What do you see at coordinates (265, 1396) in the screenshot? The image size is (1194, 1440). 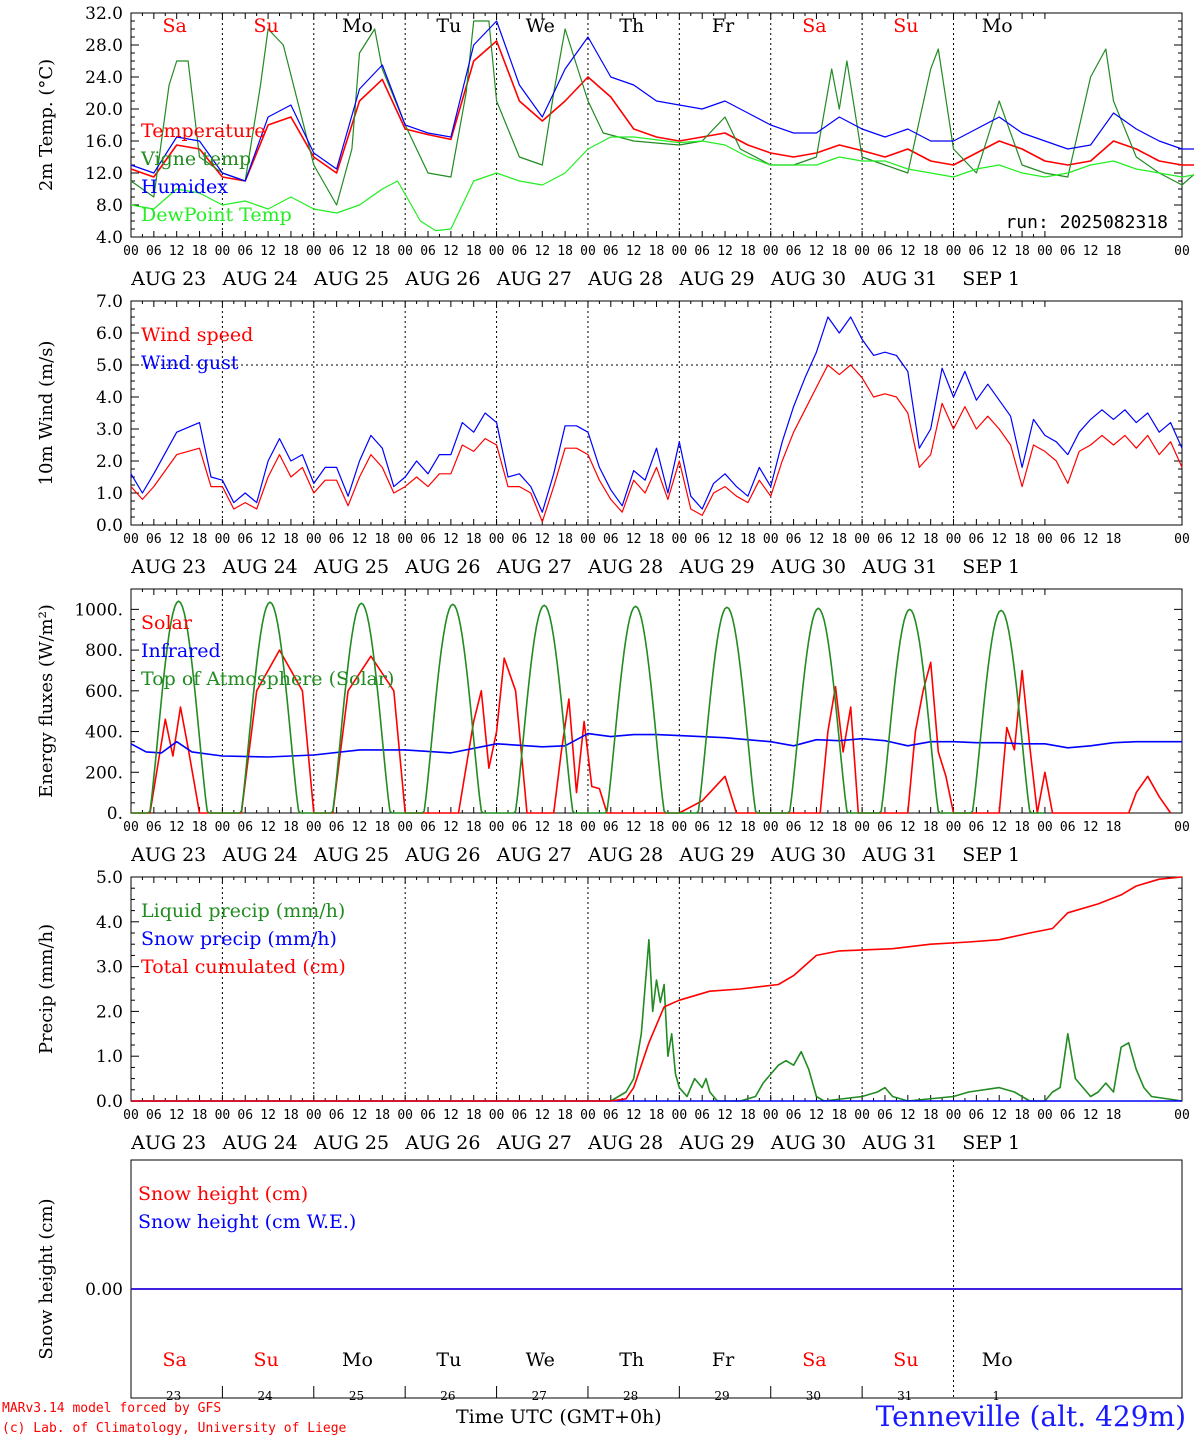 I see `day-number-label: 24` at bounding box center [265, 1396].